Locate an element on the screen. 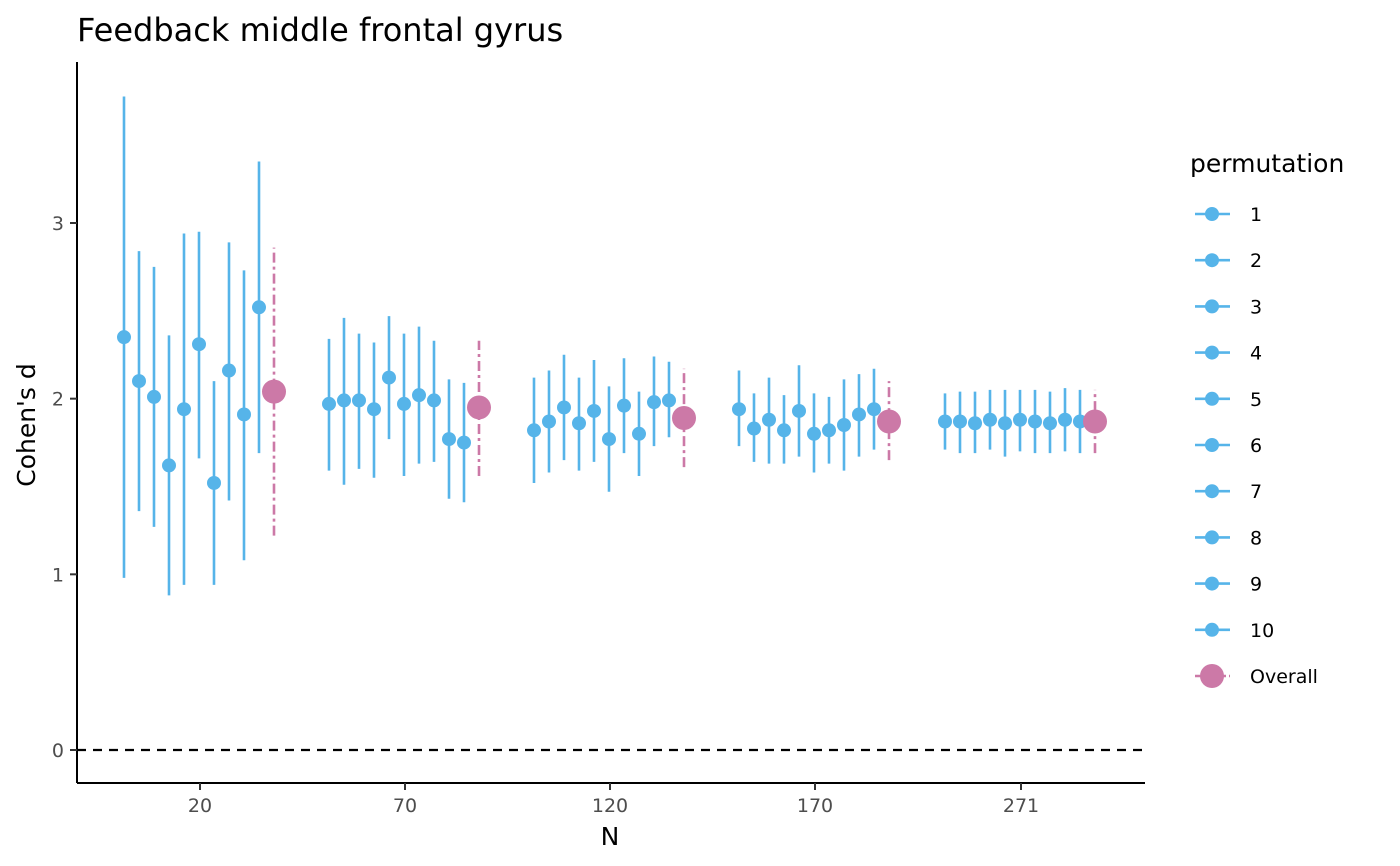 This screenshot has height=866, width=1400. legend-label: 1 is located at coordinates (1256, 215).